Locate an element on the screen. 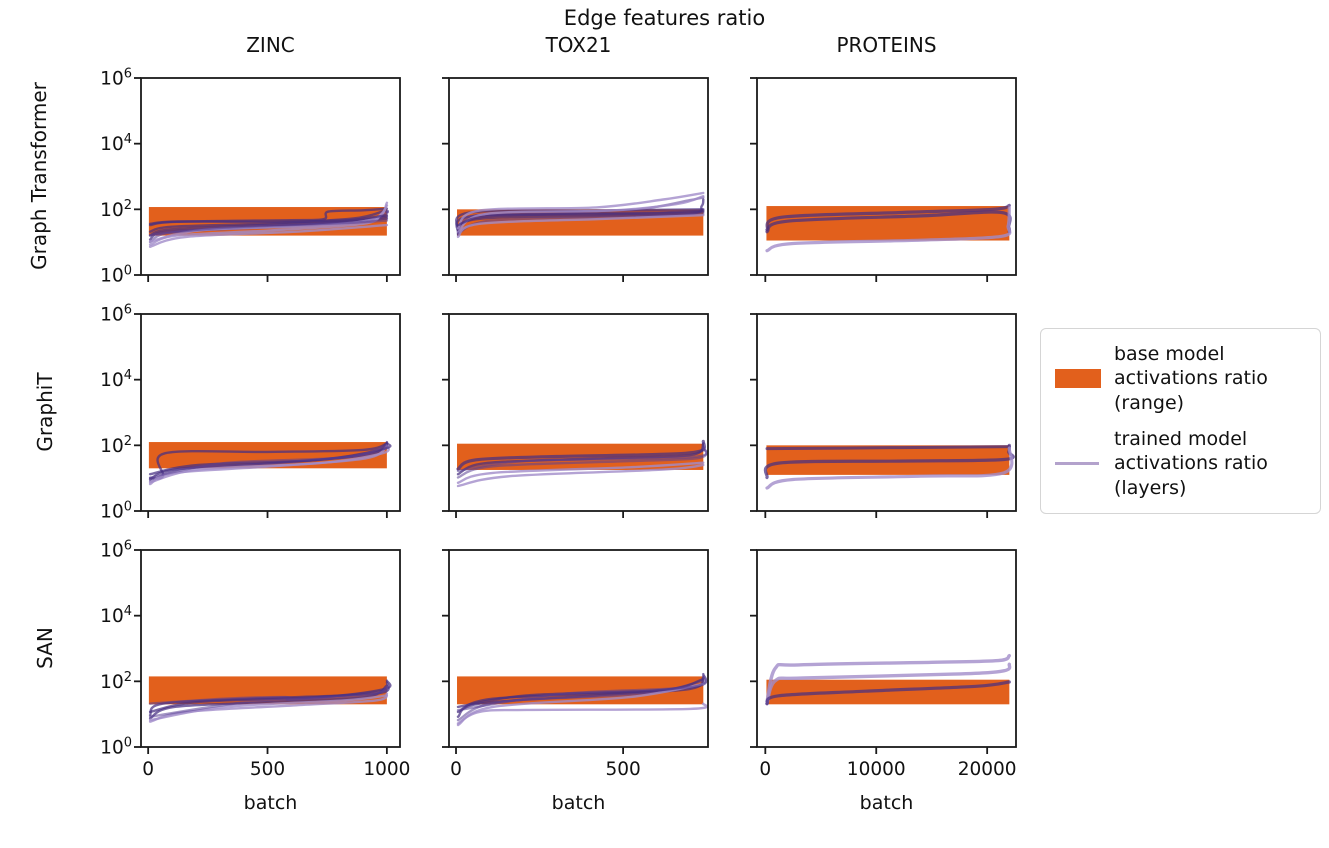 This screenshot has height=848, width=1329. column-title-zinc: ZINC is located at coordinates (270, 45).